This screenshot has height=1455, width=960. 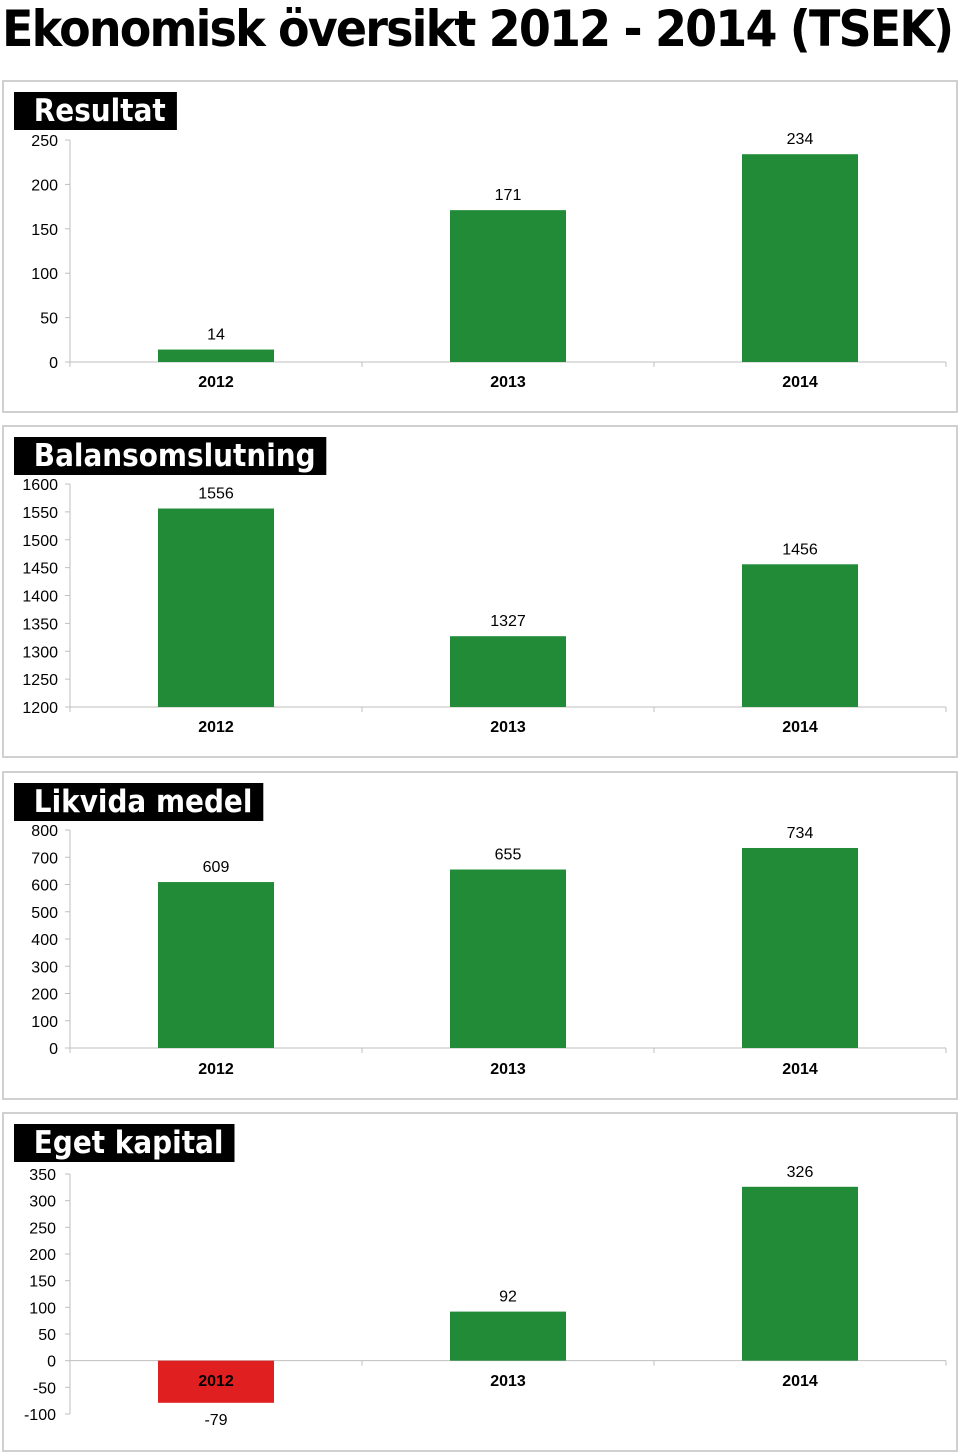 What do you see at coordinates (478, 29) in the screenshot?
I see `page-title: Ekonomisk översikt 2012 - 2014 (TSEK)` at bounding box center [478, 29].